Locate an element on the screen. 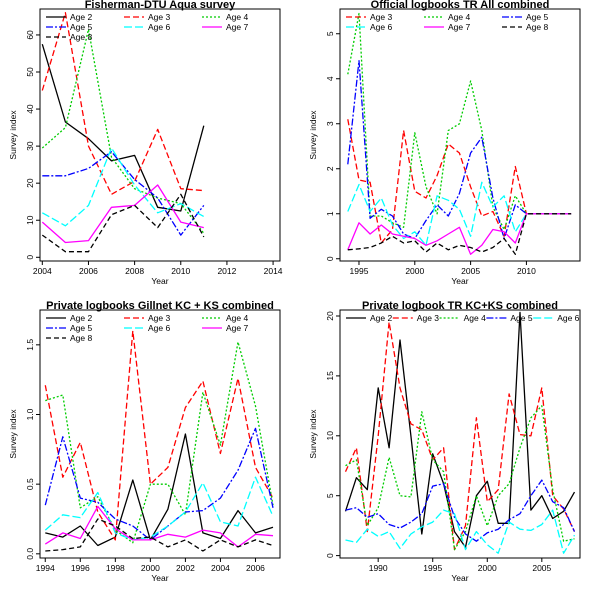 The width and height of the screenshot is (600, 600). x-tick-label: 2005 is located at coordinates (541, 568).